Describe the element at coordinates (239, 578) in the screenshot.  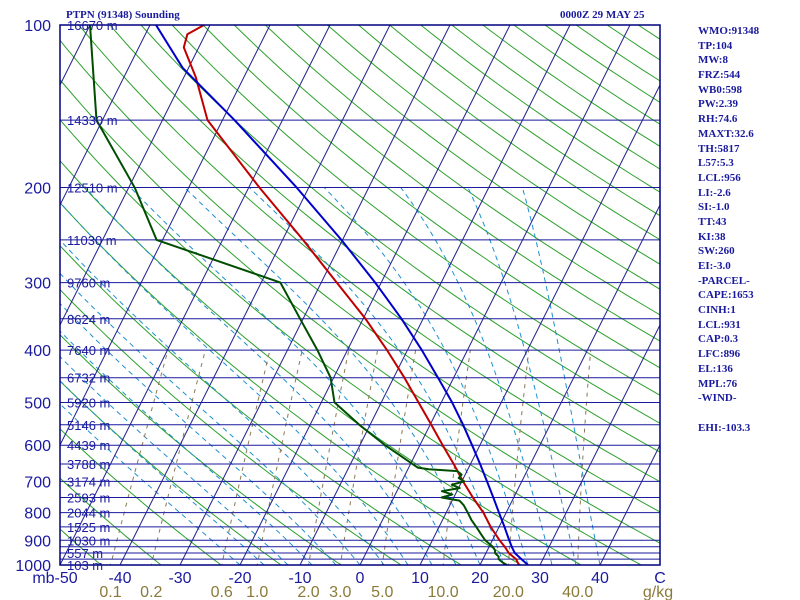
I see `temperature-tick-label: -20` at that location.